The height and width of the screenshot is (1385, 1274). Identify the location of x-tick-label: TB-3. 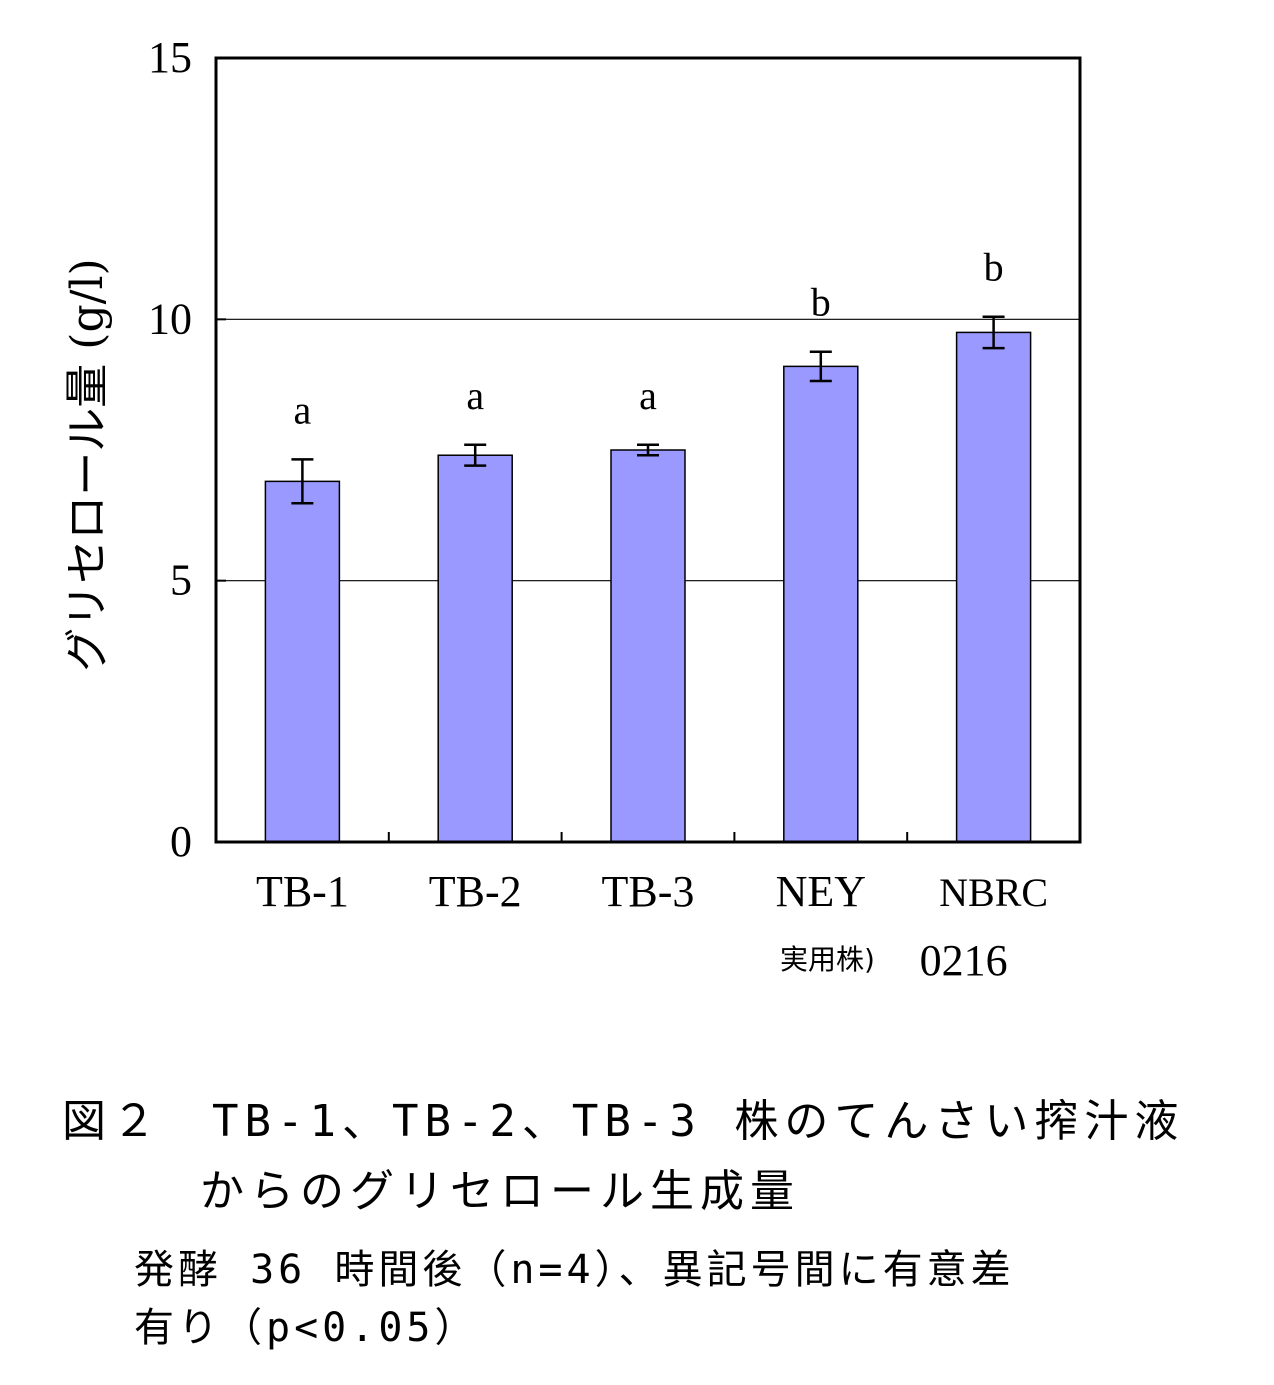
(648, 891).